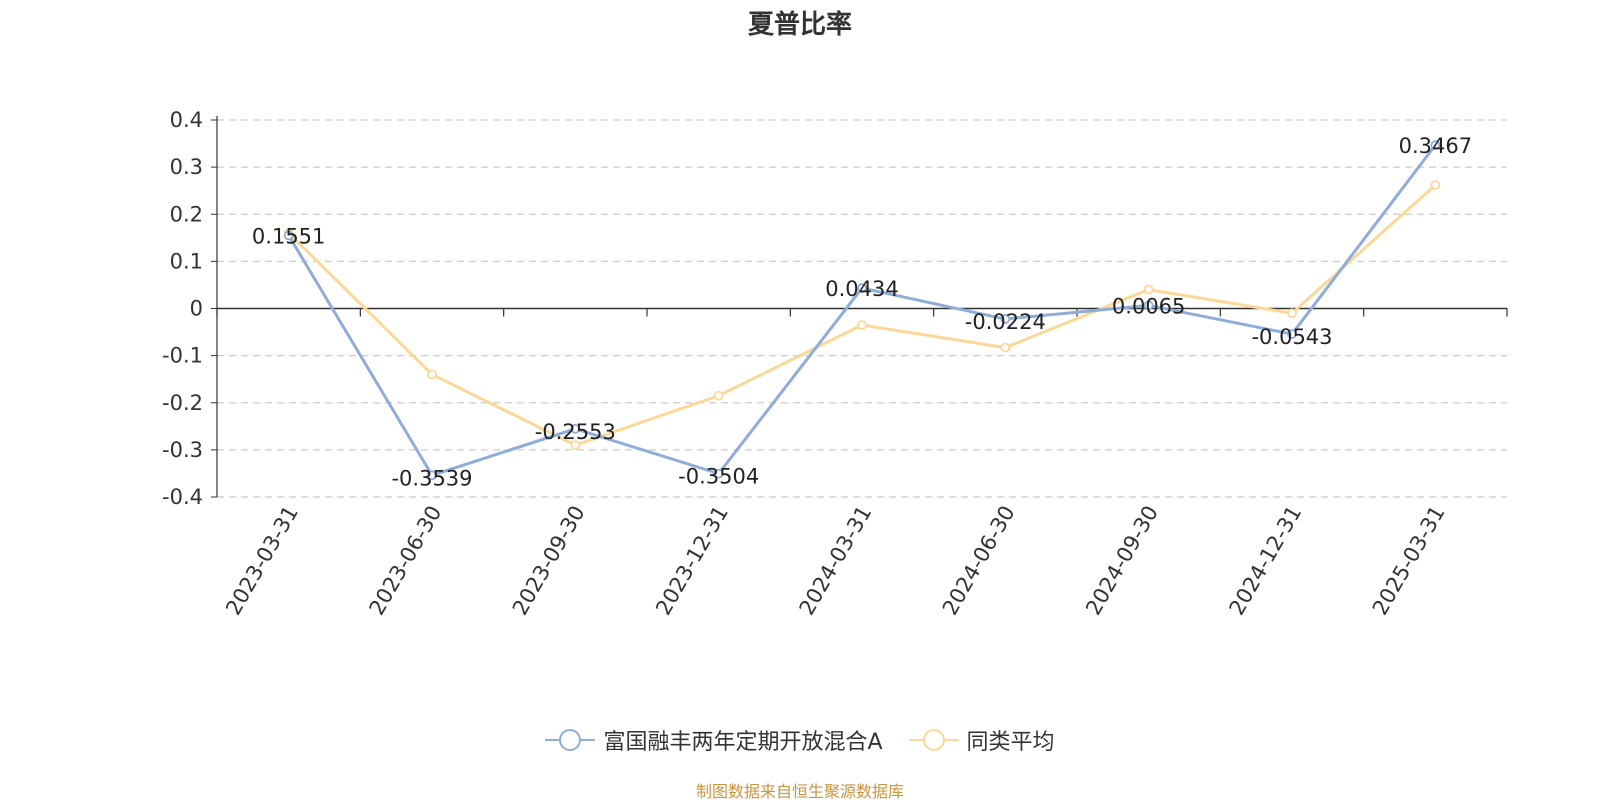  What do you see at coordinates (196, 309) in the screenshot?
I see `y-tick-label: 0` at bounding box center [196, 309].